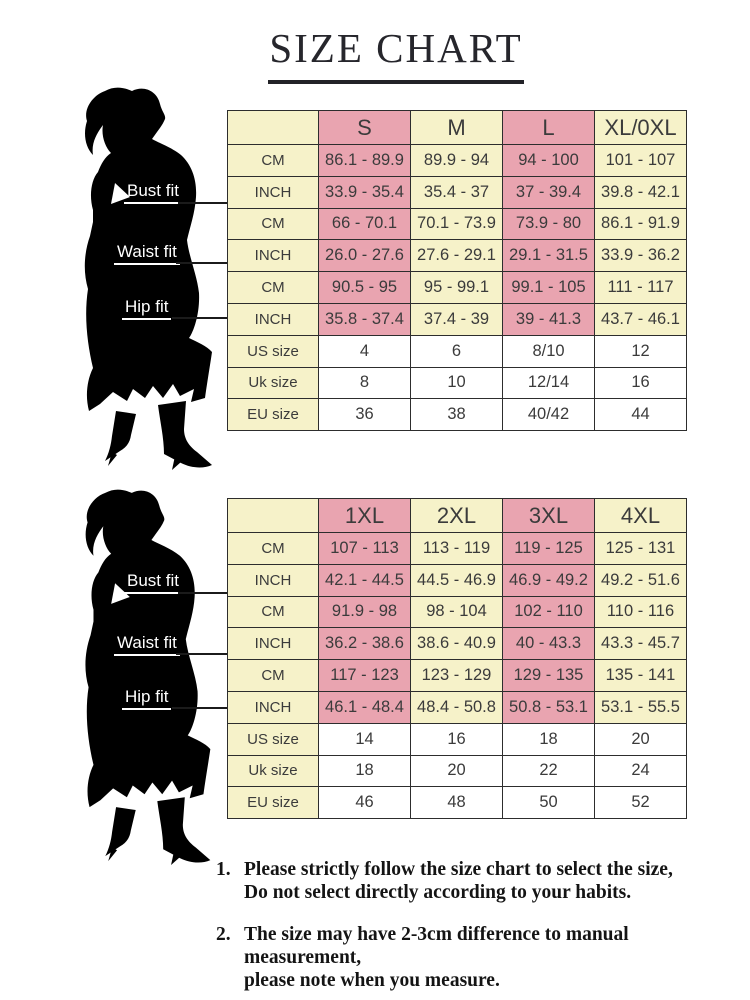 The image size is (750, 1000). What do you see at coordinates (640, 612) in the screenshot?
I see `size-value-cell: 110 - 116` at bounding box center [640, 612].